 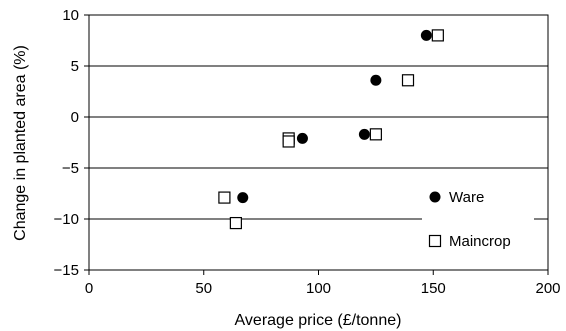 I want to click on x-tick-label: 150, so click(x=433, y=288).